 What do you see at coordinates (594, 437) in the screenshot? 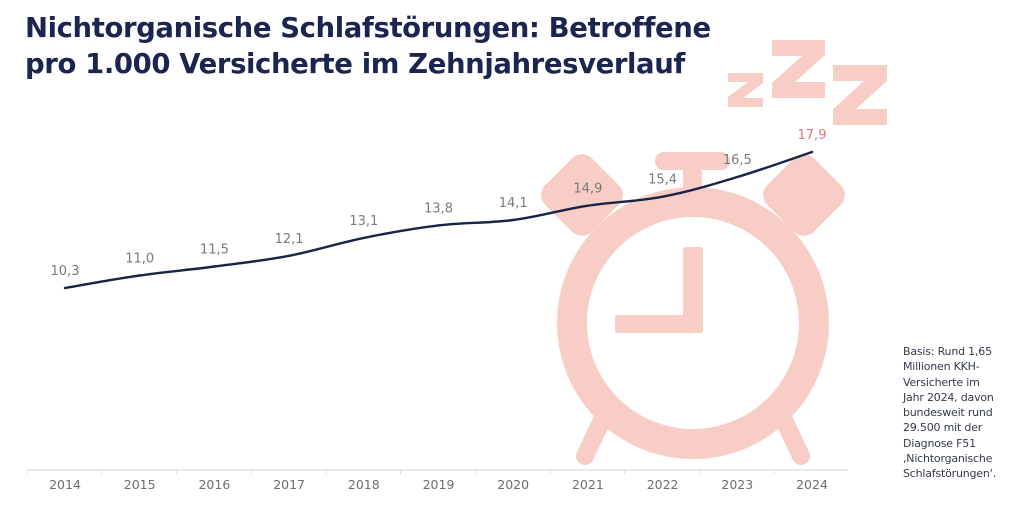
I see `clock-leg-left` at bounding box center [594, 437].